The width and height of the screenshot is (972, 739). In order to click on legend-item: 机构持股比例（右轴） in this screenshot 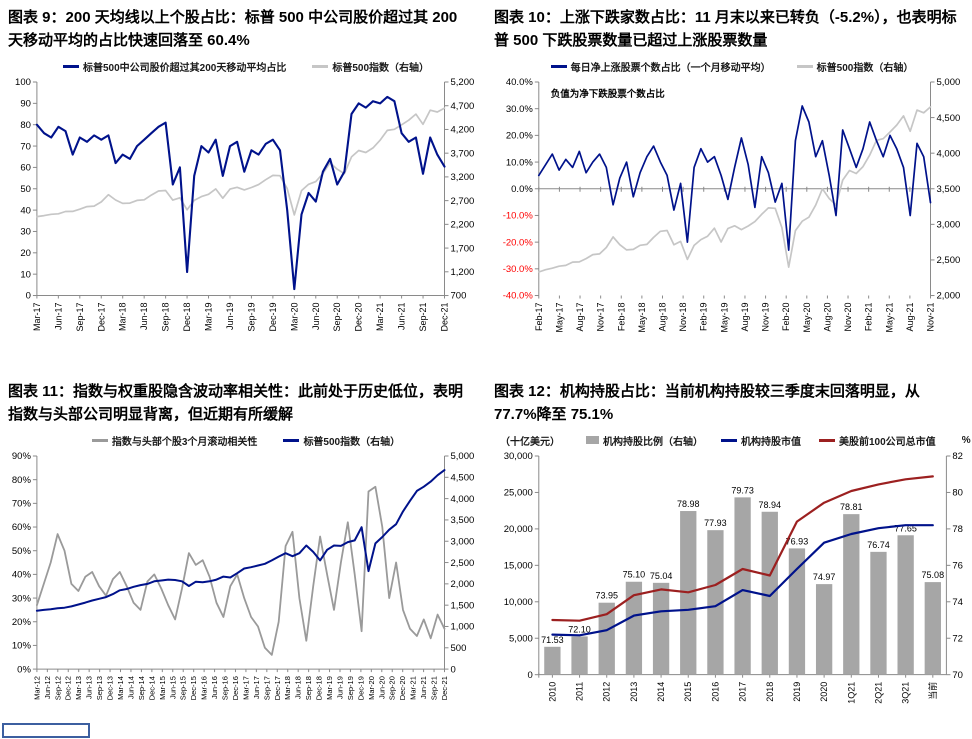, I will do `click(644, 440)`.